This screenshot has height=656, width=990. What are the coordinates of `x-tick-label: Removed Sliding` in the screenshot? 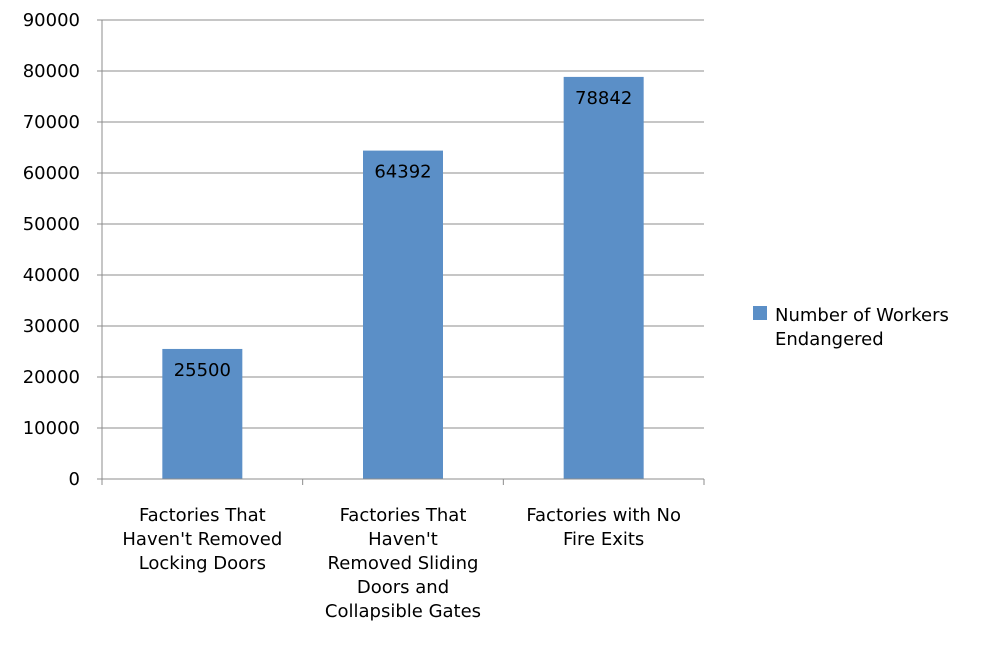 It's located at (403, 563).